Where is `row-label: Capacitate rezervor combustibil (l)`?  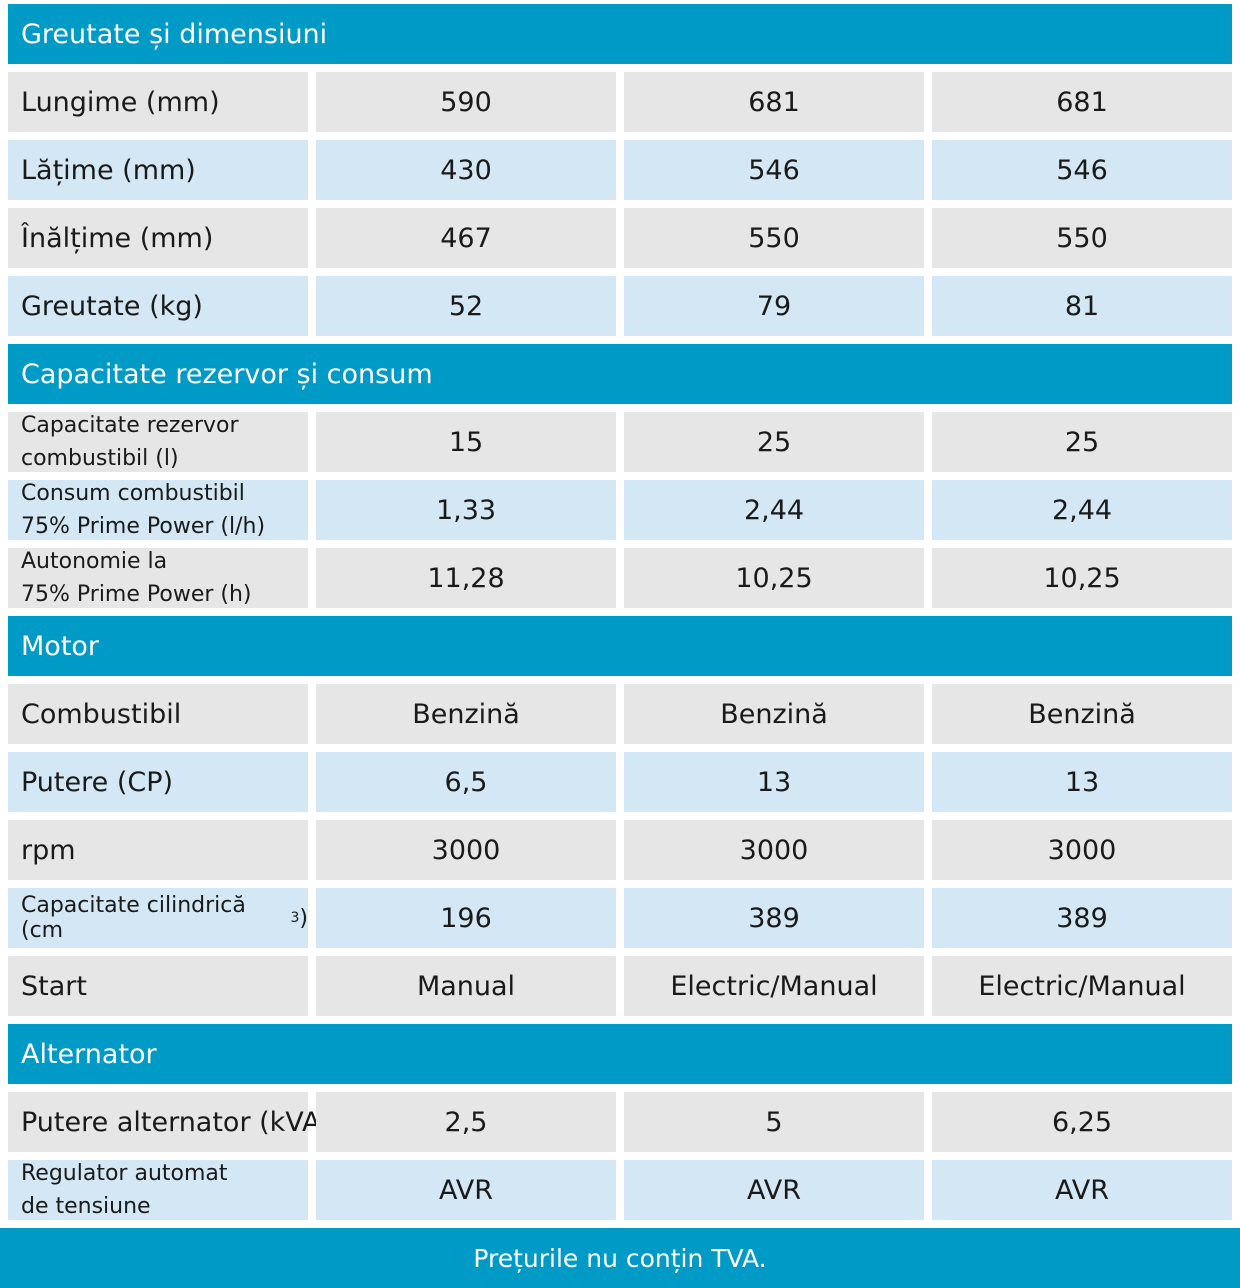 row-label: Capacitate rezervor combustibil (l) is located at coordinates (158, 442).